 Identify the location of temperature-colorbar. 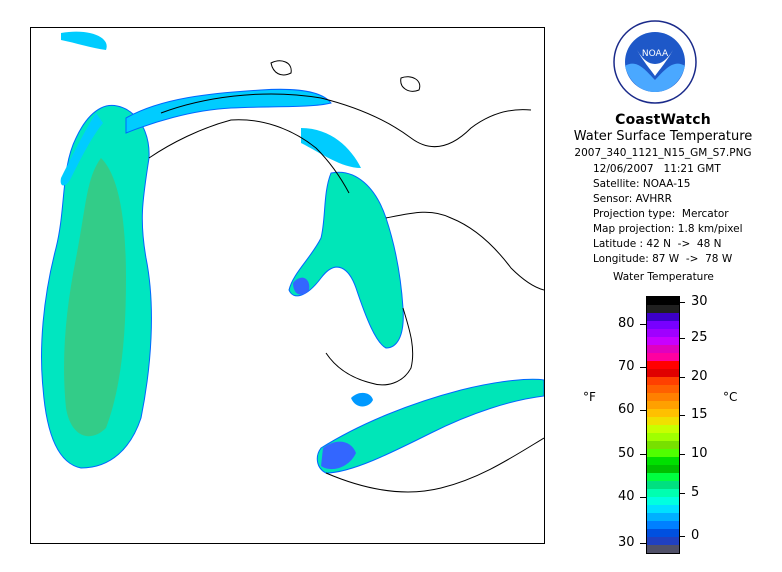
(663, 425).